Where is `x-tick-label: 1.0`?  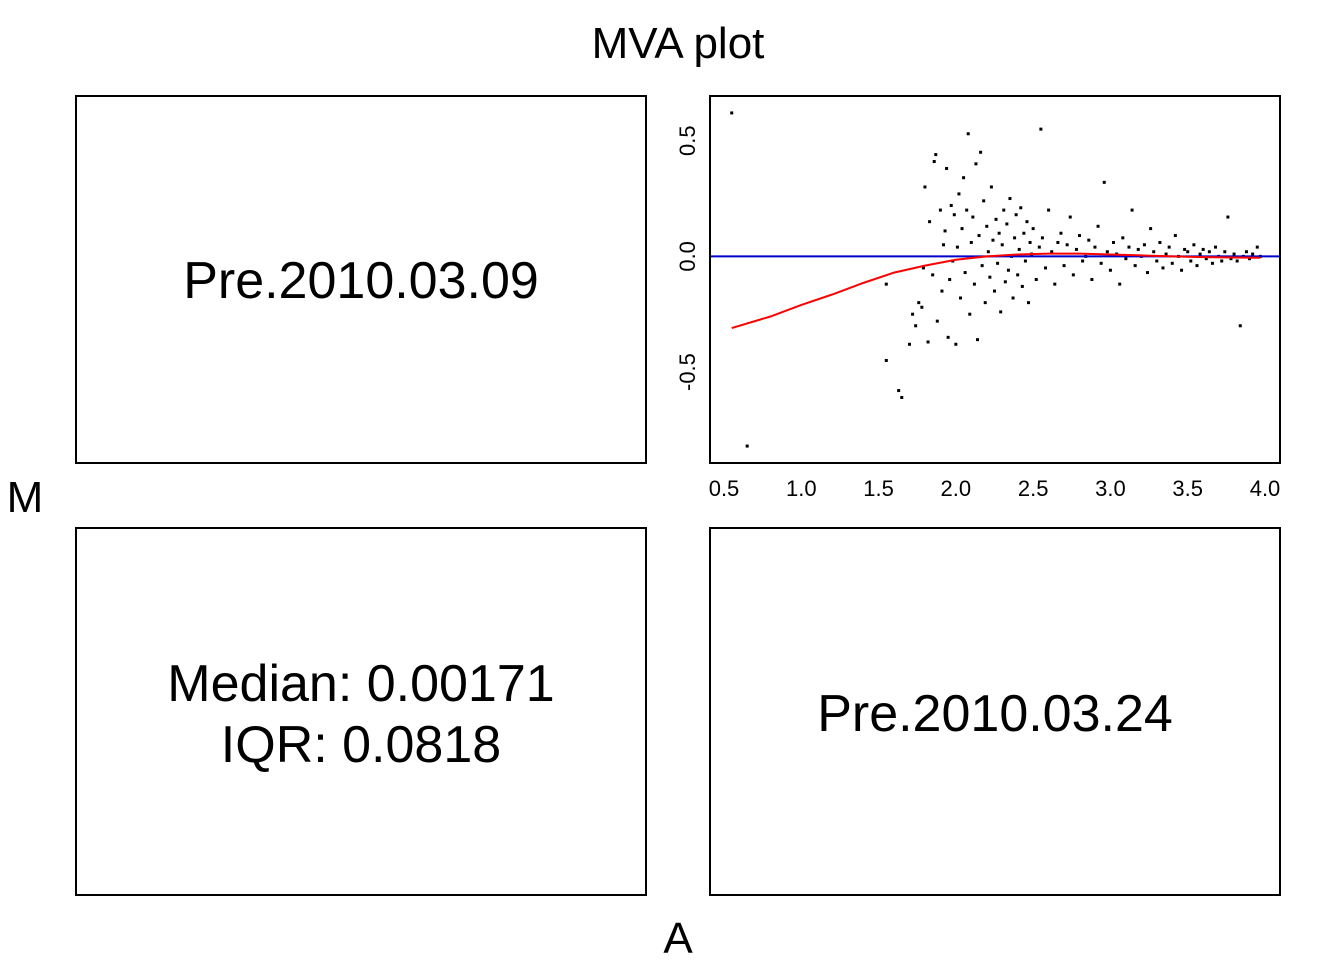
x-tick-label: 1.0 is located at coordinates (801, 488).